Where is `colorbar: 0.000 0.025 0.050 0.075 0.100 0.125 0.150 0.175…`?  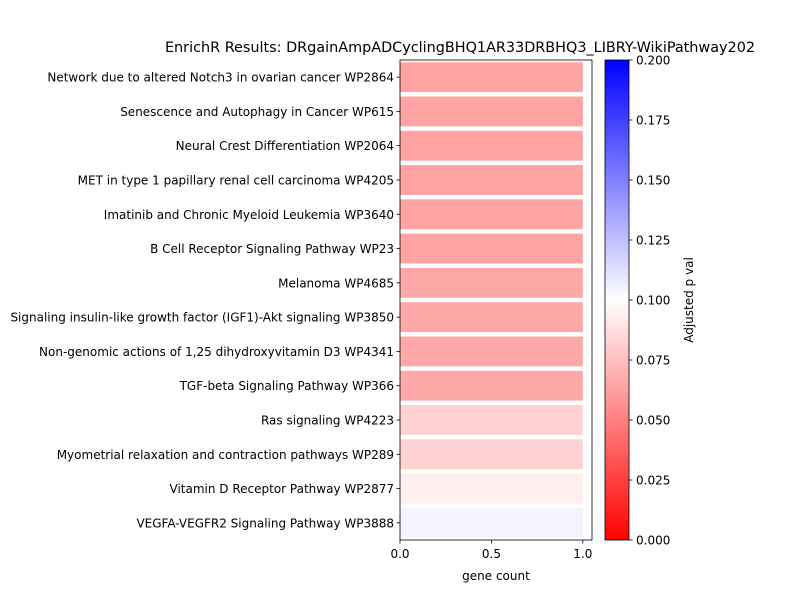
colorbar: 0.000 0.025 0.050 0.075 0.100 0.125 0.150 0.175… is located at coordinates (650, 301).